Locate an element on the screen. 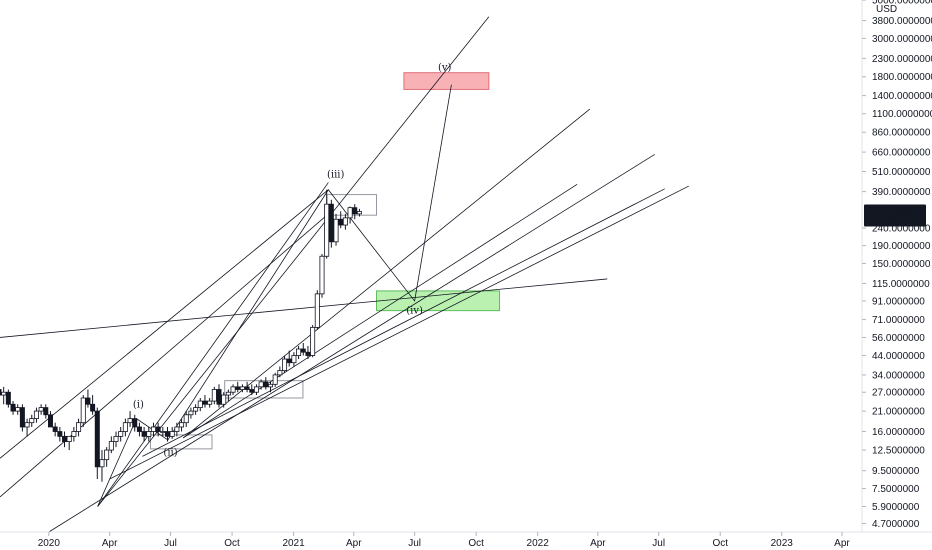 The height and width of the screenshot is (550, 932). price-tick-label: 1800.0000000 is located at coordinates (902, 77).